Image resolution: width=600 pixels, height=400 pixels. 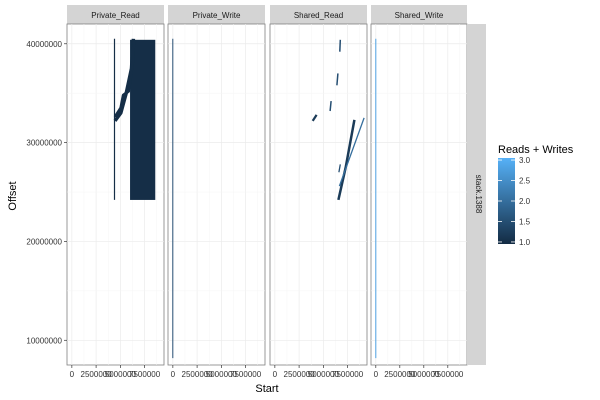 What do you see at coordinates (525, 242) in the screenshot?
I see `legend-tick-label: 1.0` at bounding box center [525, 242].